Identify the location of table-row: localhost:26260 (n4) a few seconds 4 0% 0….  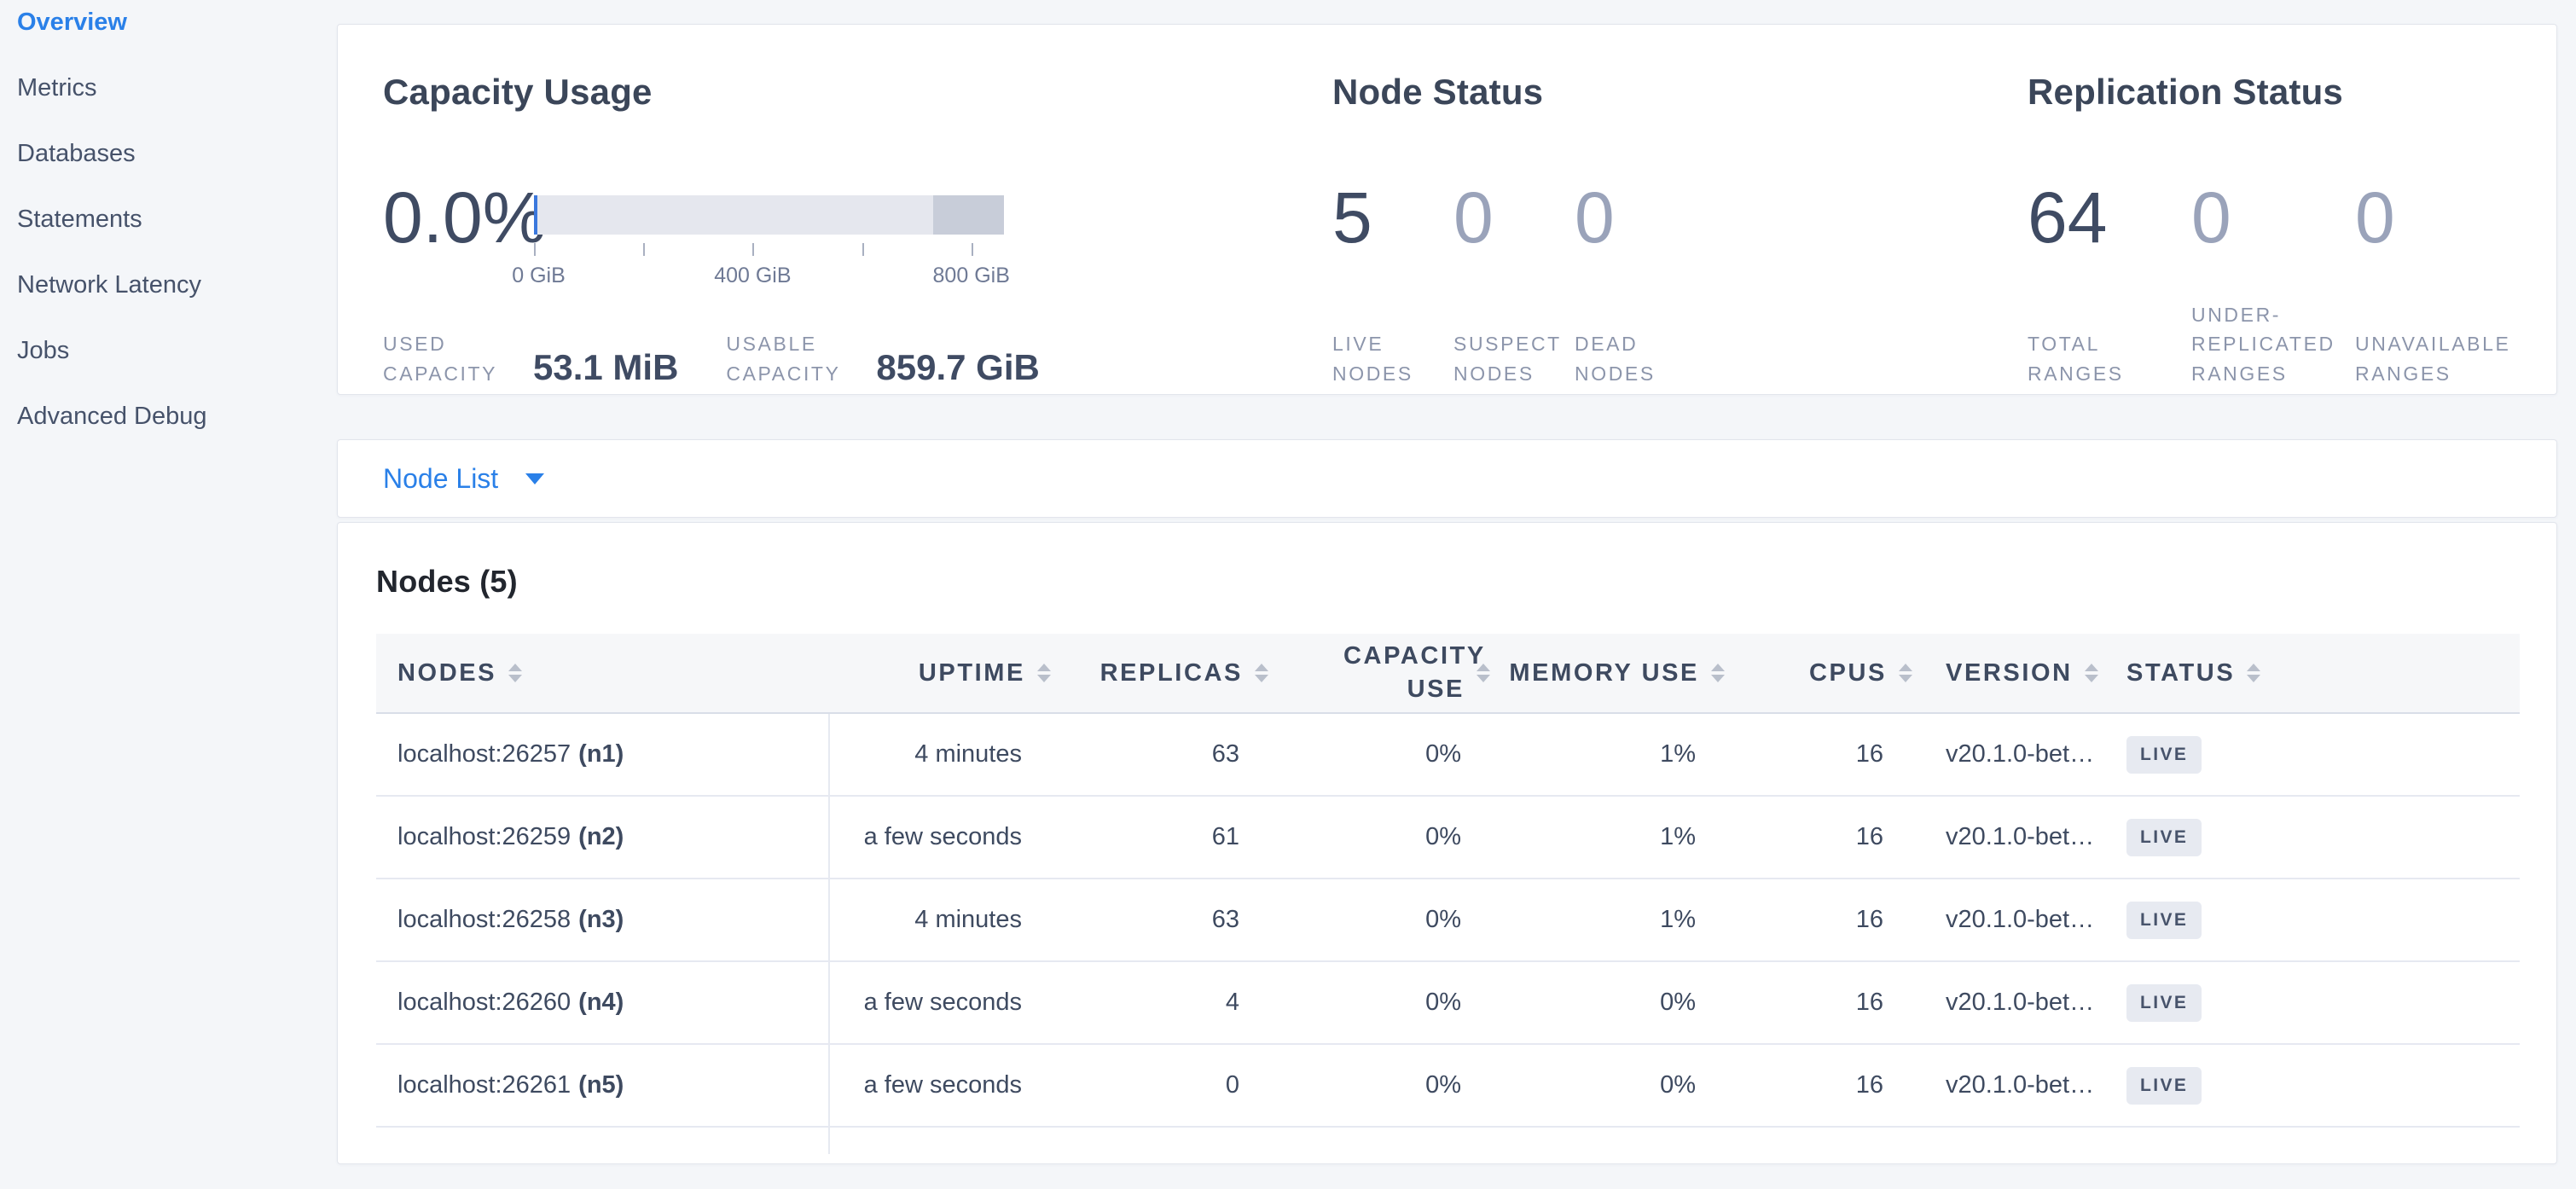
(1448, 1003).